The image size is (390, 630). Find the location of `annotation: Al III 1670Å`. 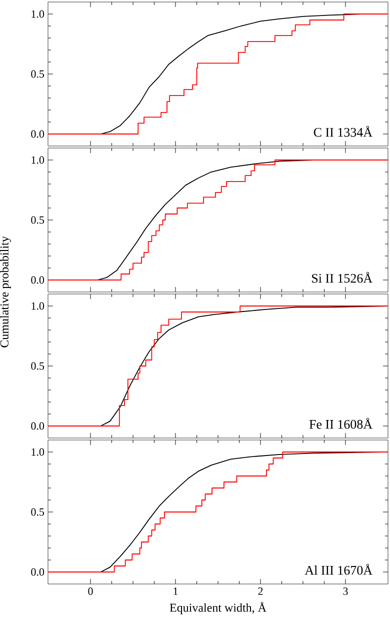

annotation: Al III 1670Å is located at coordinates (338, 569).